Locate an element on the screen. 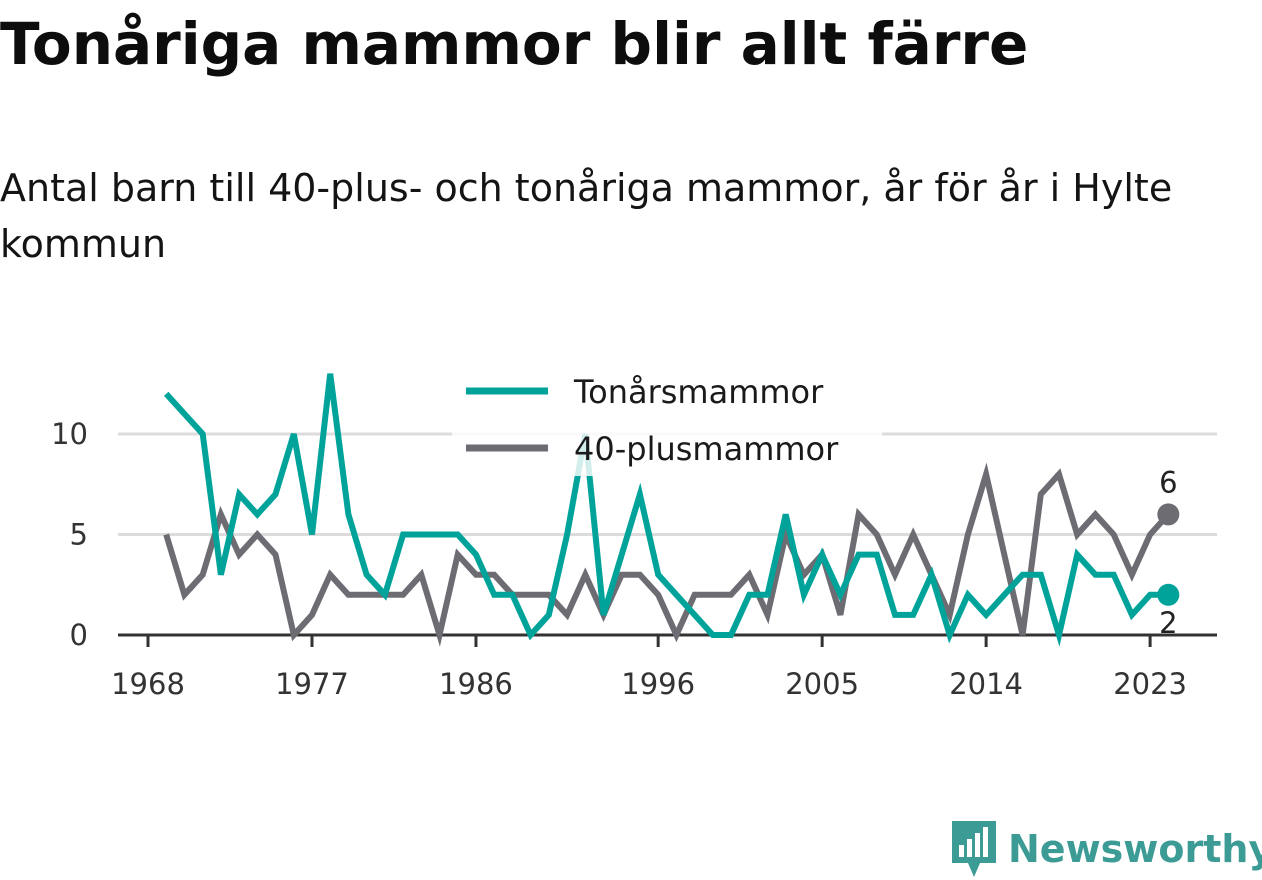 The width and height of the screenshot is (1262, 880). legend-background is located at coordinates (667, 421).